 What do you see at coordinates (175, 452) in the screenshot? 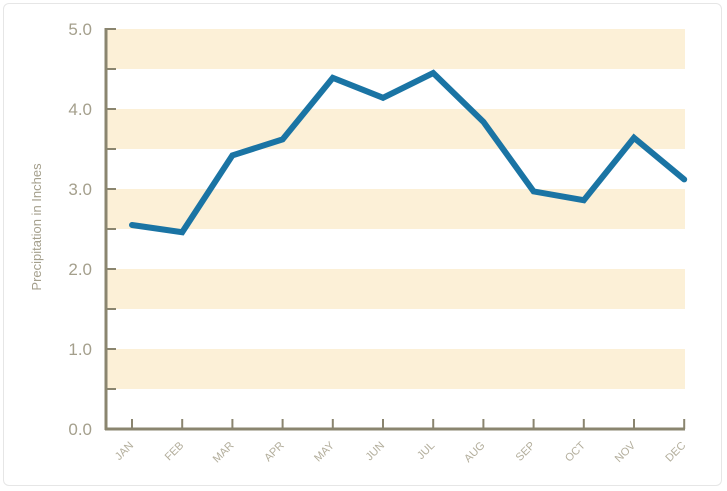
I see `x-tick-label-feb: FEB` at bounding box center [175, 452].